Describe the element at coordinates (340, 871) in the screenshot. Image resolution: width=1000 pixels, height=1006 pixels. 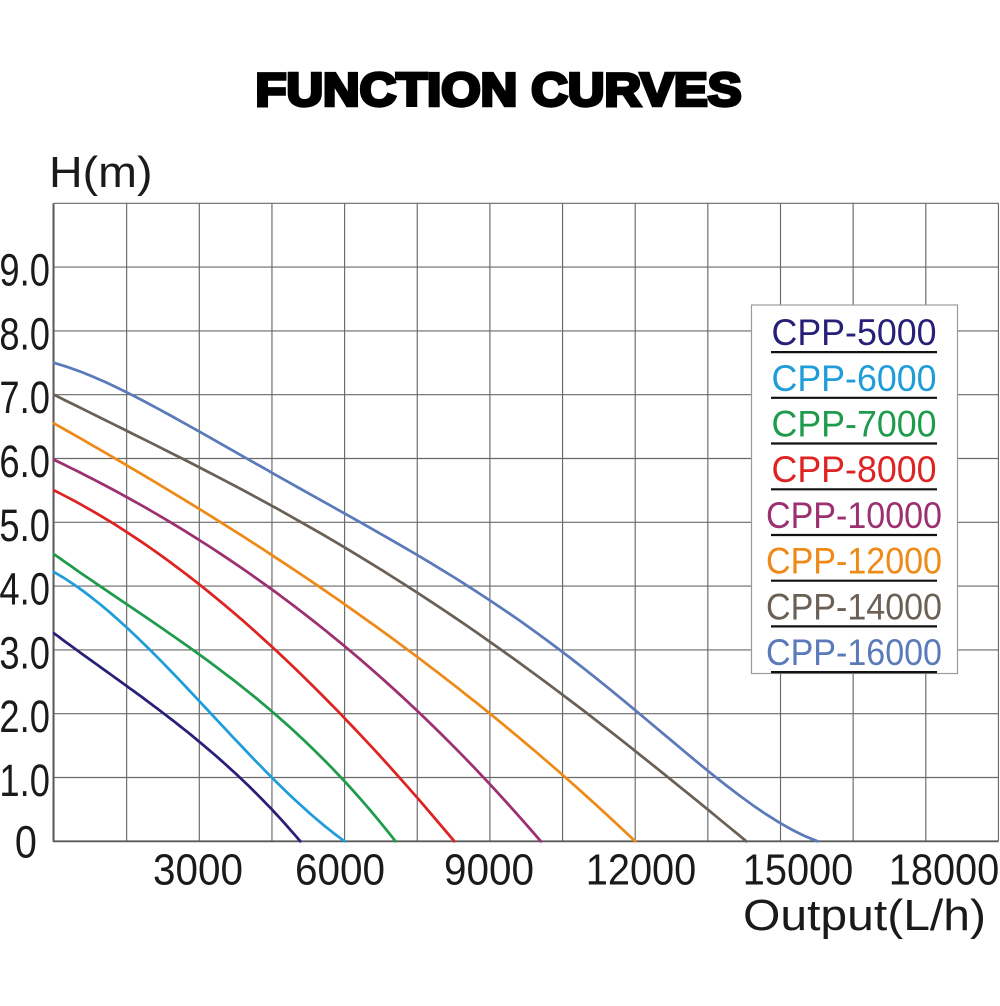
I see `svg-text: 6000` at that location.